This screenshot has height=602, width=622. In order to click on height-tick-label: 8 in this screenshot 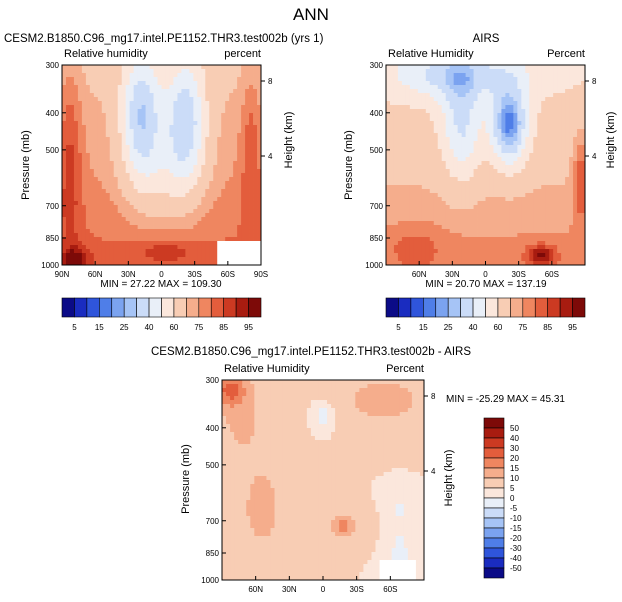, I will do `click(270, 81)`.